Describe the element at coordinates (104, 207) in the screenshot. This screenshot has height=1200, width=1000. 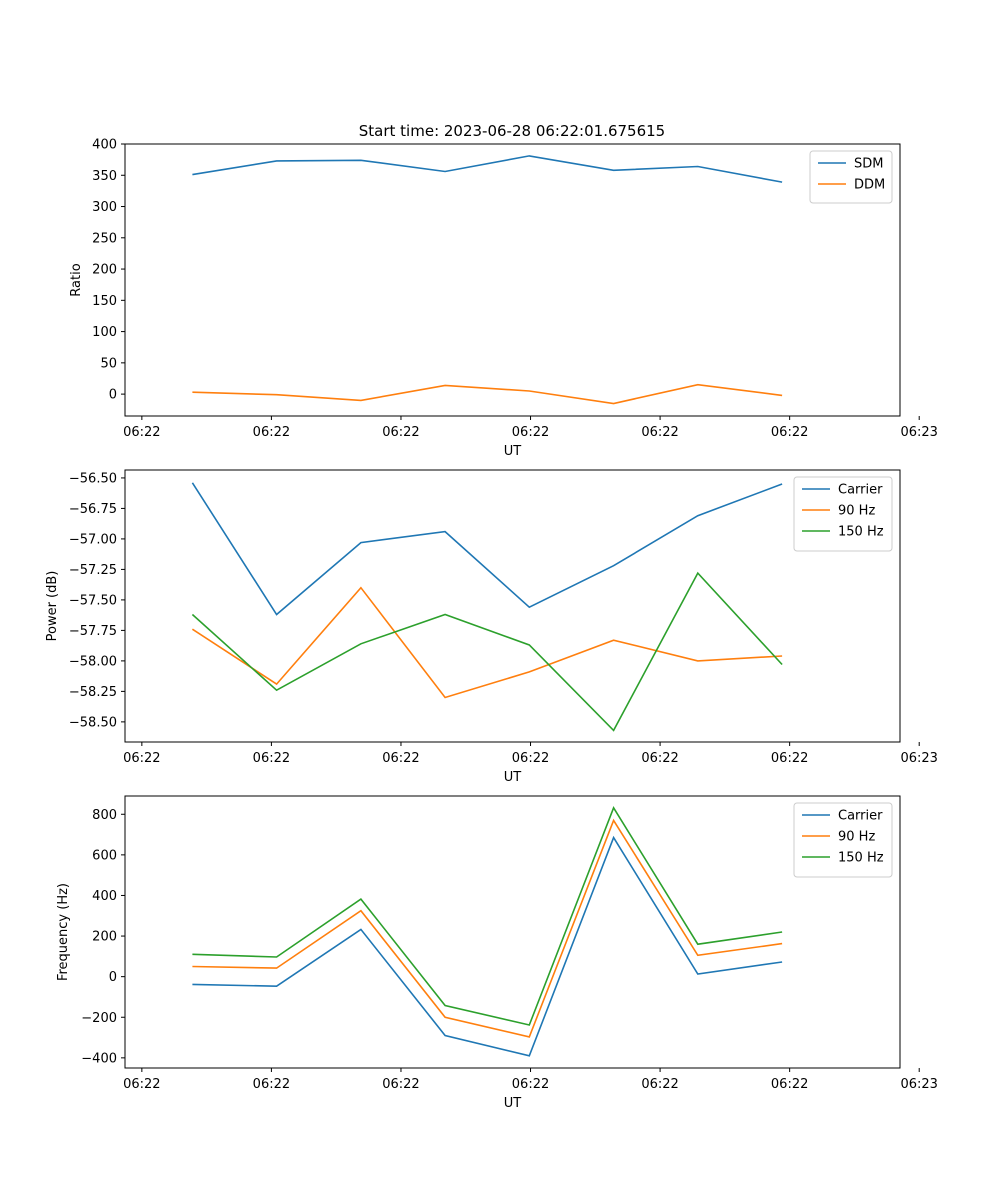
I see `y-tick-label: 300` at that location.